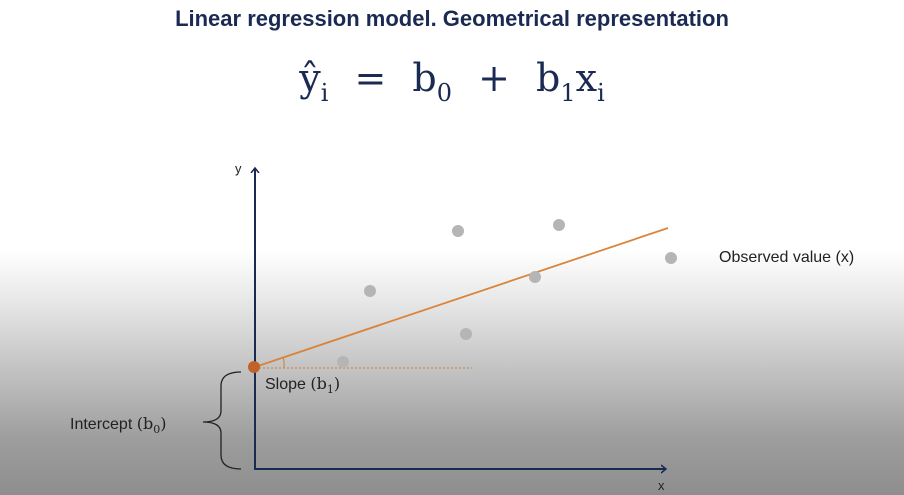 Image resolution: width=904 pixels, height=495 pixels. I want to click on intercept-symbol: b, so click(148, 423).